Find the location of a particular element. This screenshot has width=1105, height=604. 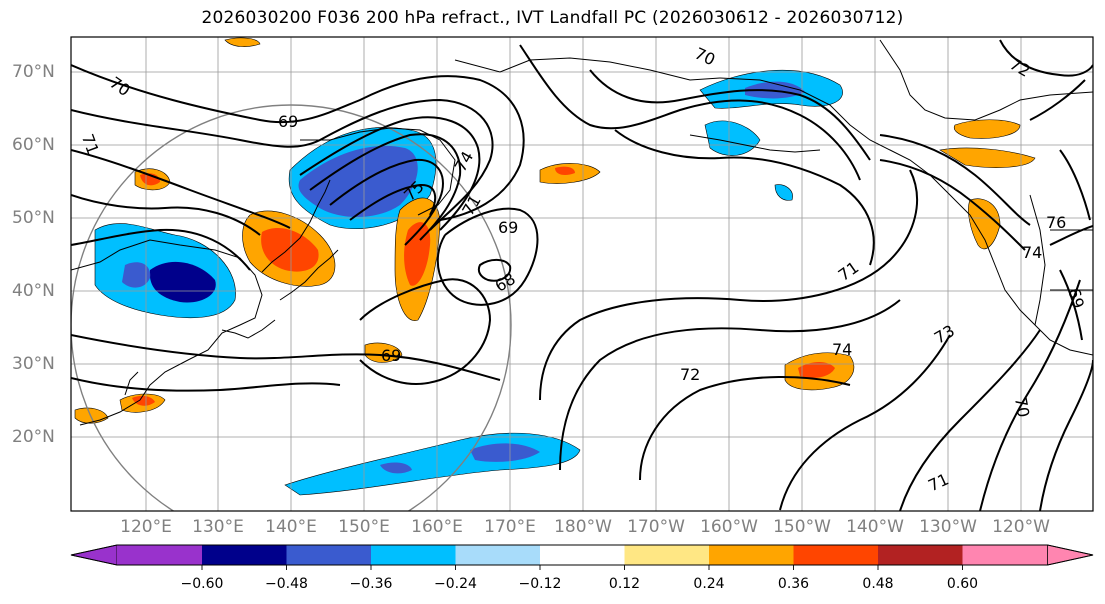

colorbar-tick-label: 0.24 is located at coordinates (709, 584).